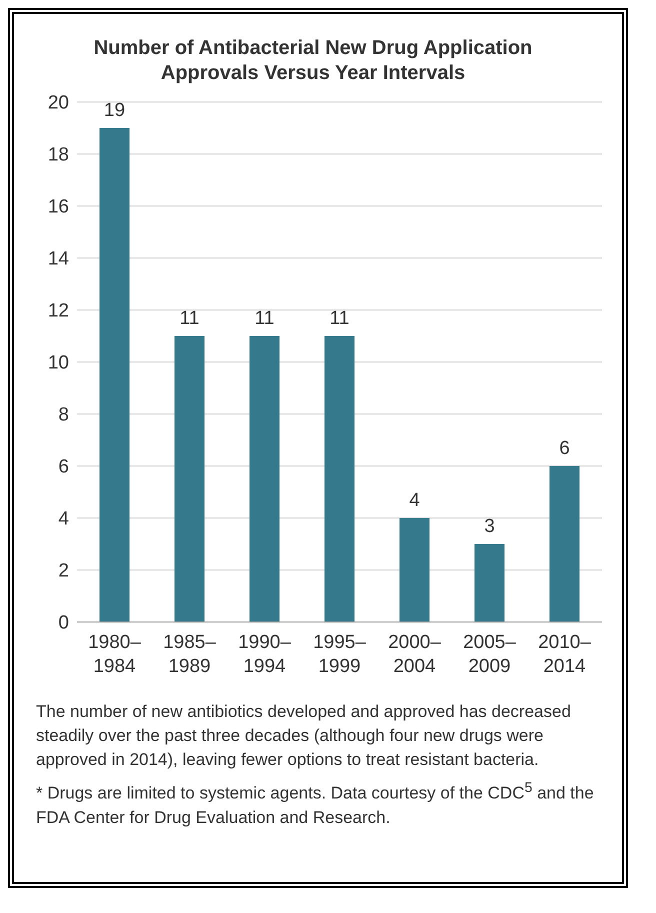 The image size is (656, 913). What do you see at coordinates (315, 803) in the screenshot?
I see `text: * Drugs are limited to systemic agents. Data courtesy of the CDC$^{5}$ and the FDA Center for Drug Evaluation and Research.` at bounding box center [315, 803].